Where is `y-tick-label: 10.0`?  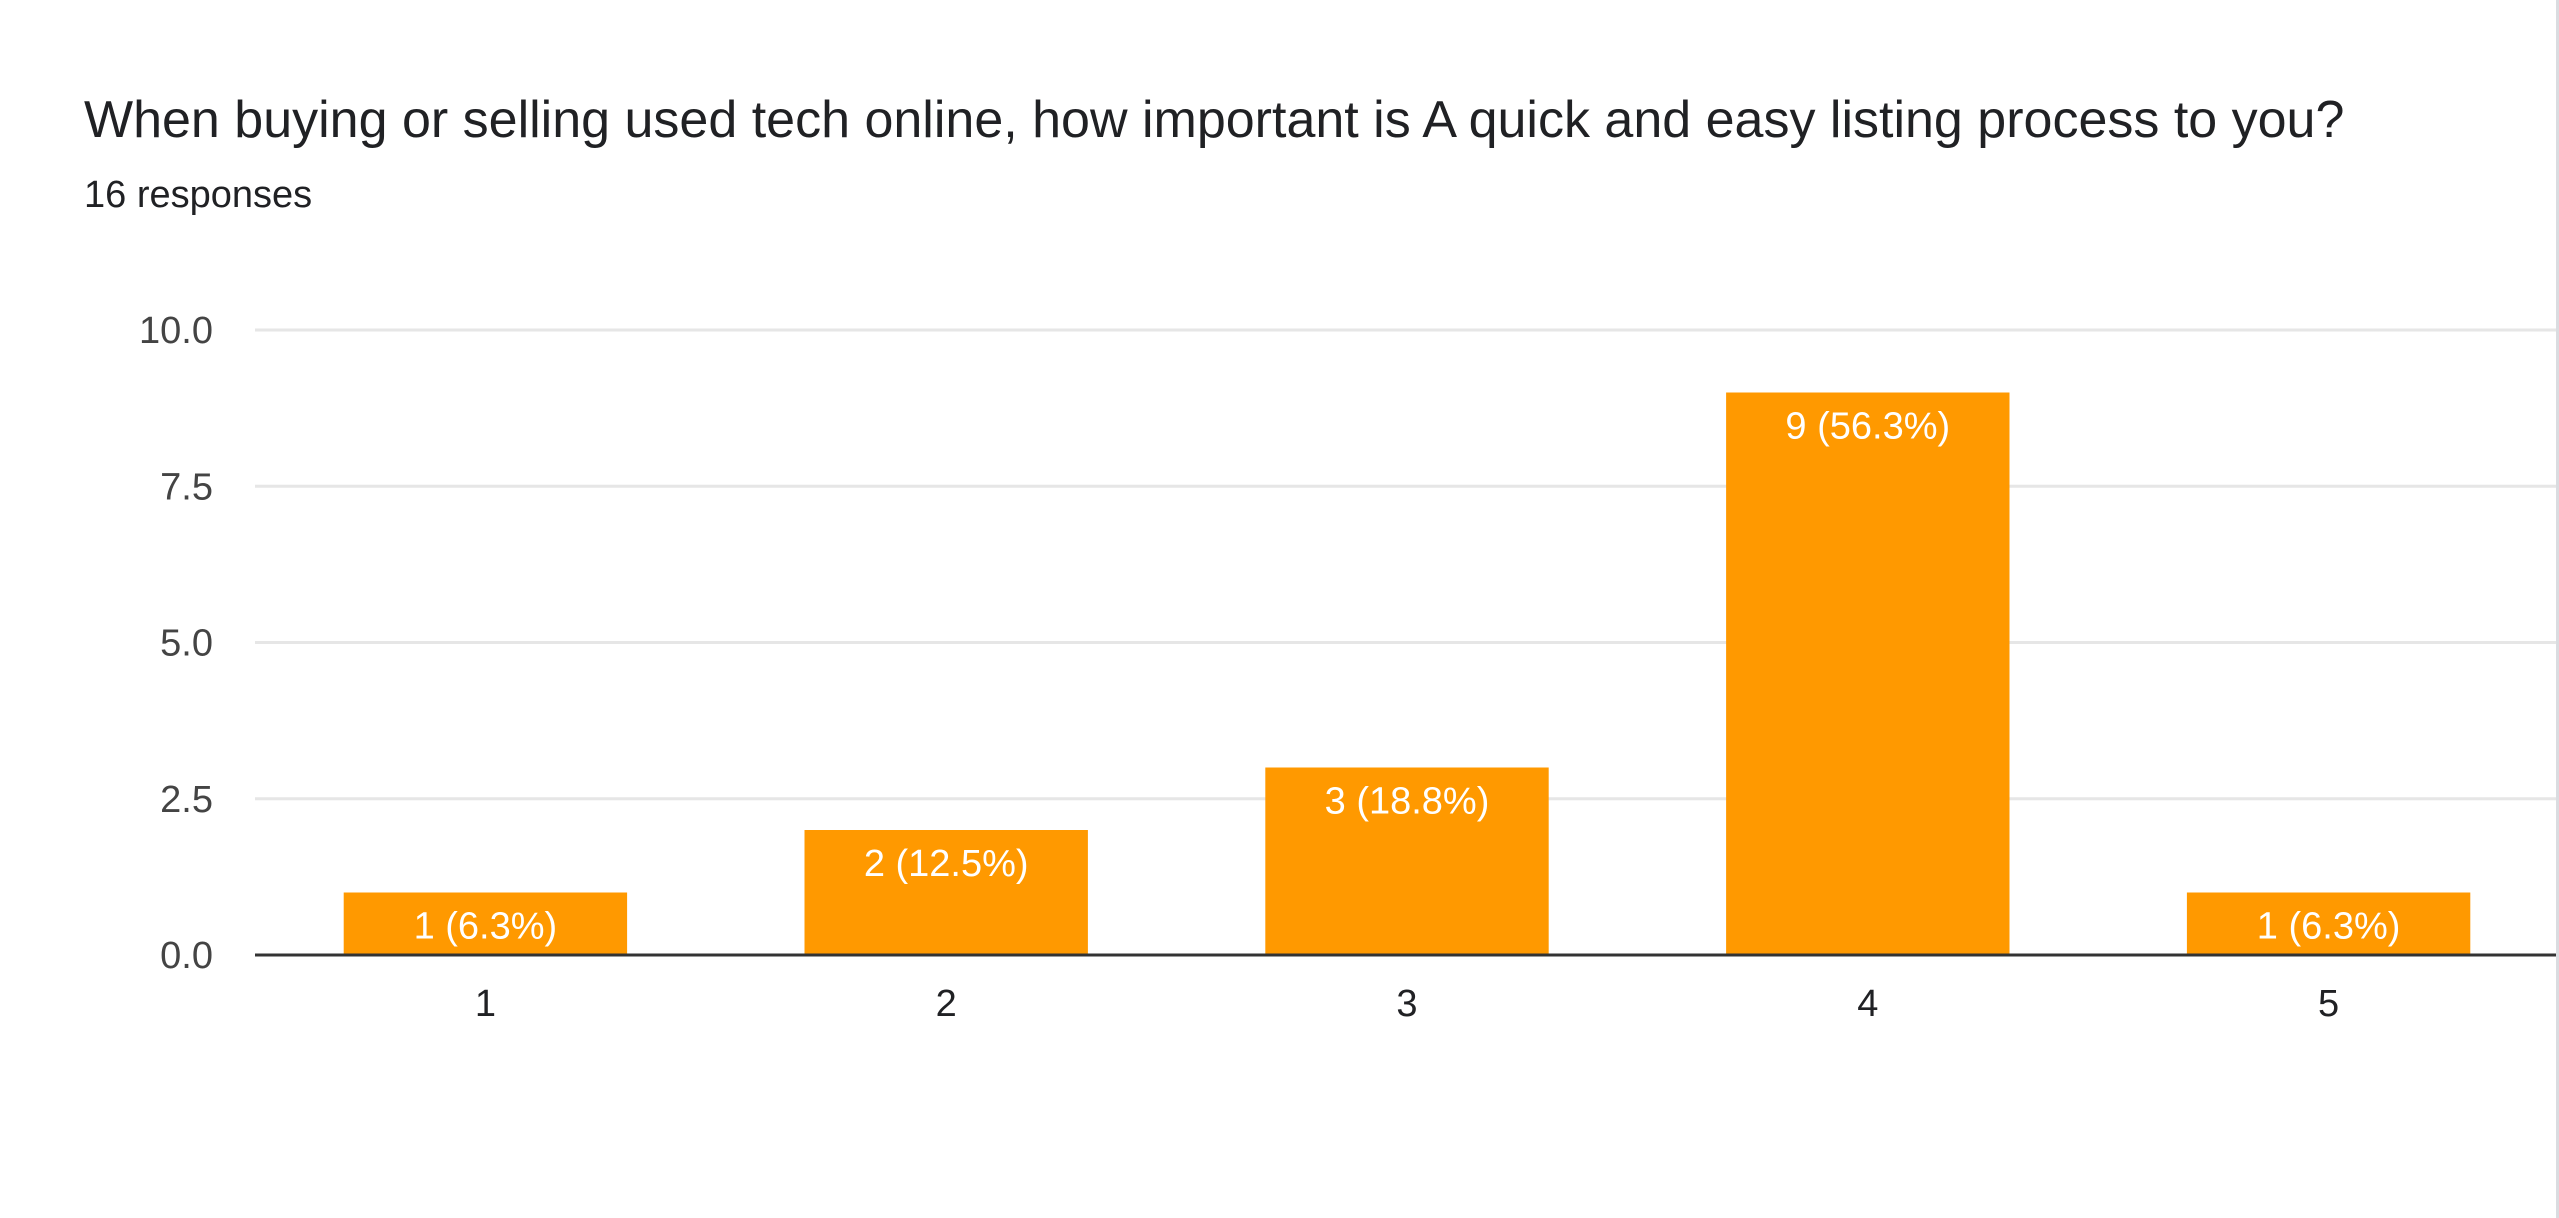
y-tick-label: 10.0 is located at coordinates (176, 331).